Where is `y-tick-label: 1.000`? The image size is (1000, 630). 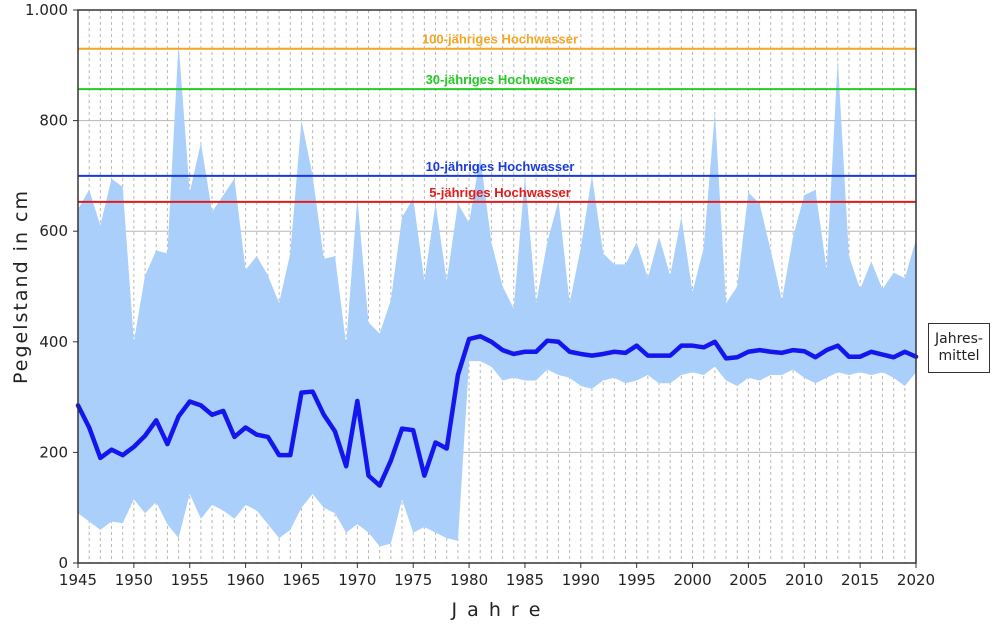 y-tick-label: 1.000 is located at coordinates (46, 10).